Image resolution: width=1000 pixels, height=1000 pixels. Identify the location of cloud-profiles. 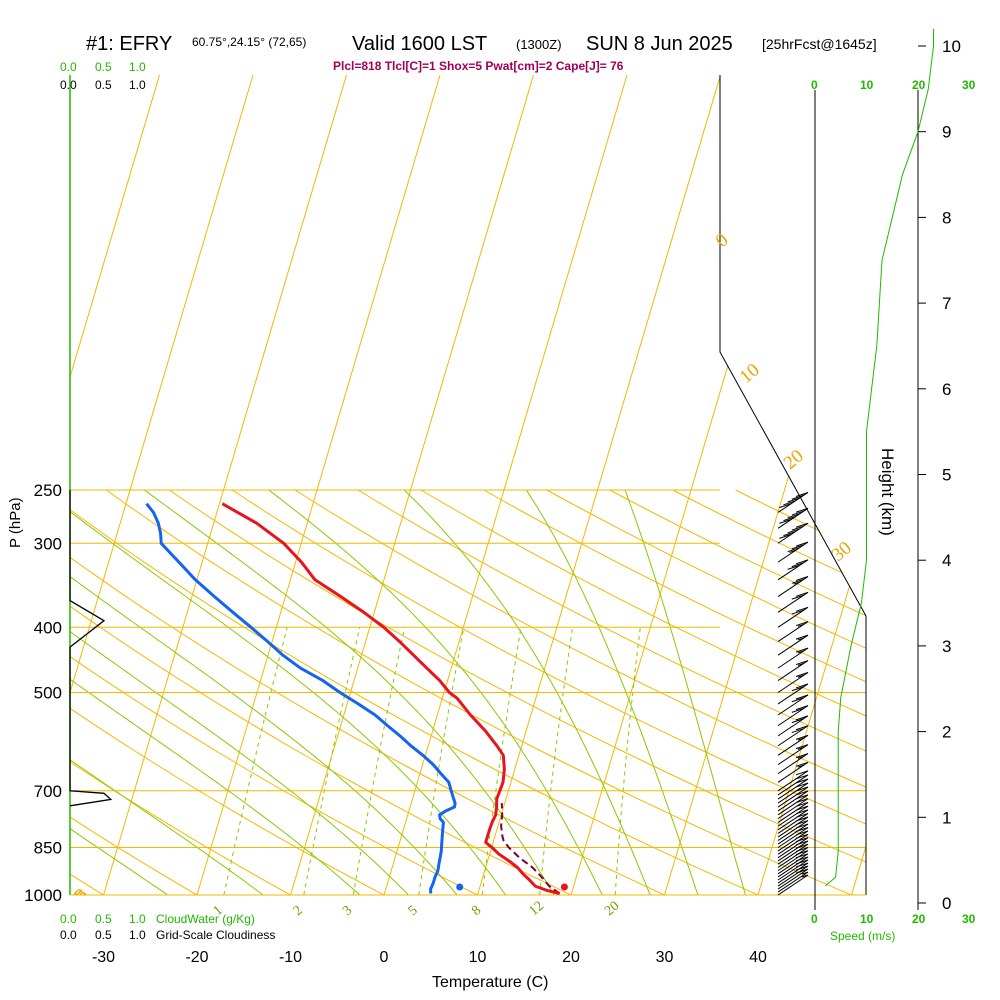
(91, 648).